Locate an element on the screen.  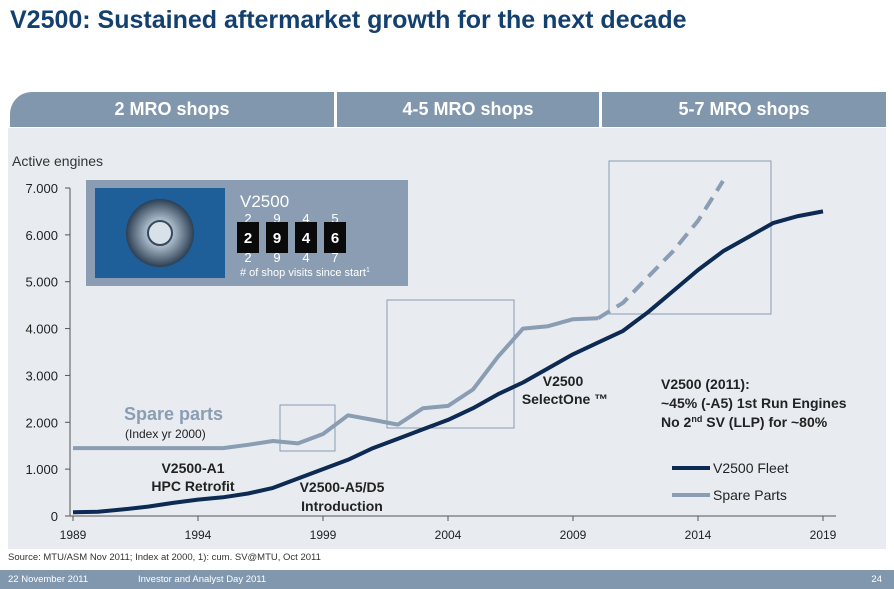
x-tick-label: 1989 is located at coordinates (73, 535).